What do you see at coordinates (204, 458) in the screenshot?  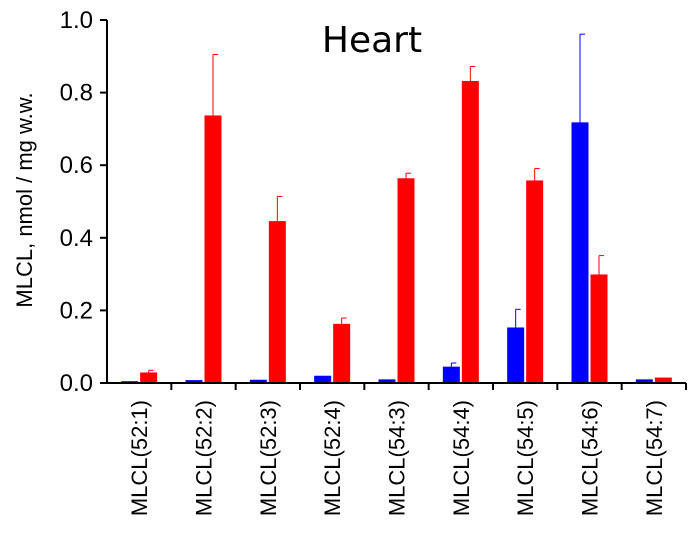 I see `x-category-label: MLCL(52:2)` at bounding box center [204, 458].